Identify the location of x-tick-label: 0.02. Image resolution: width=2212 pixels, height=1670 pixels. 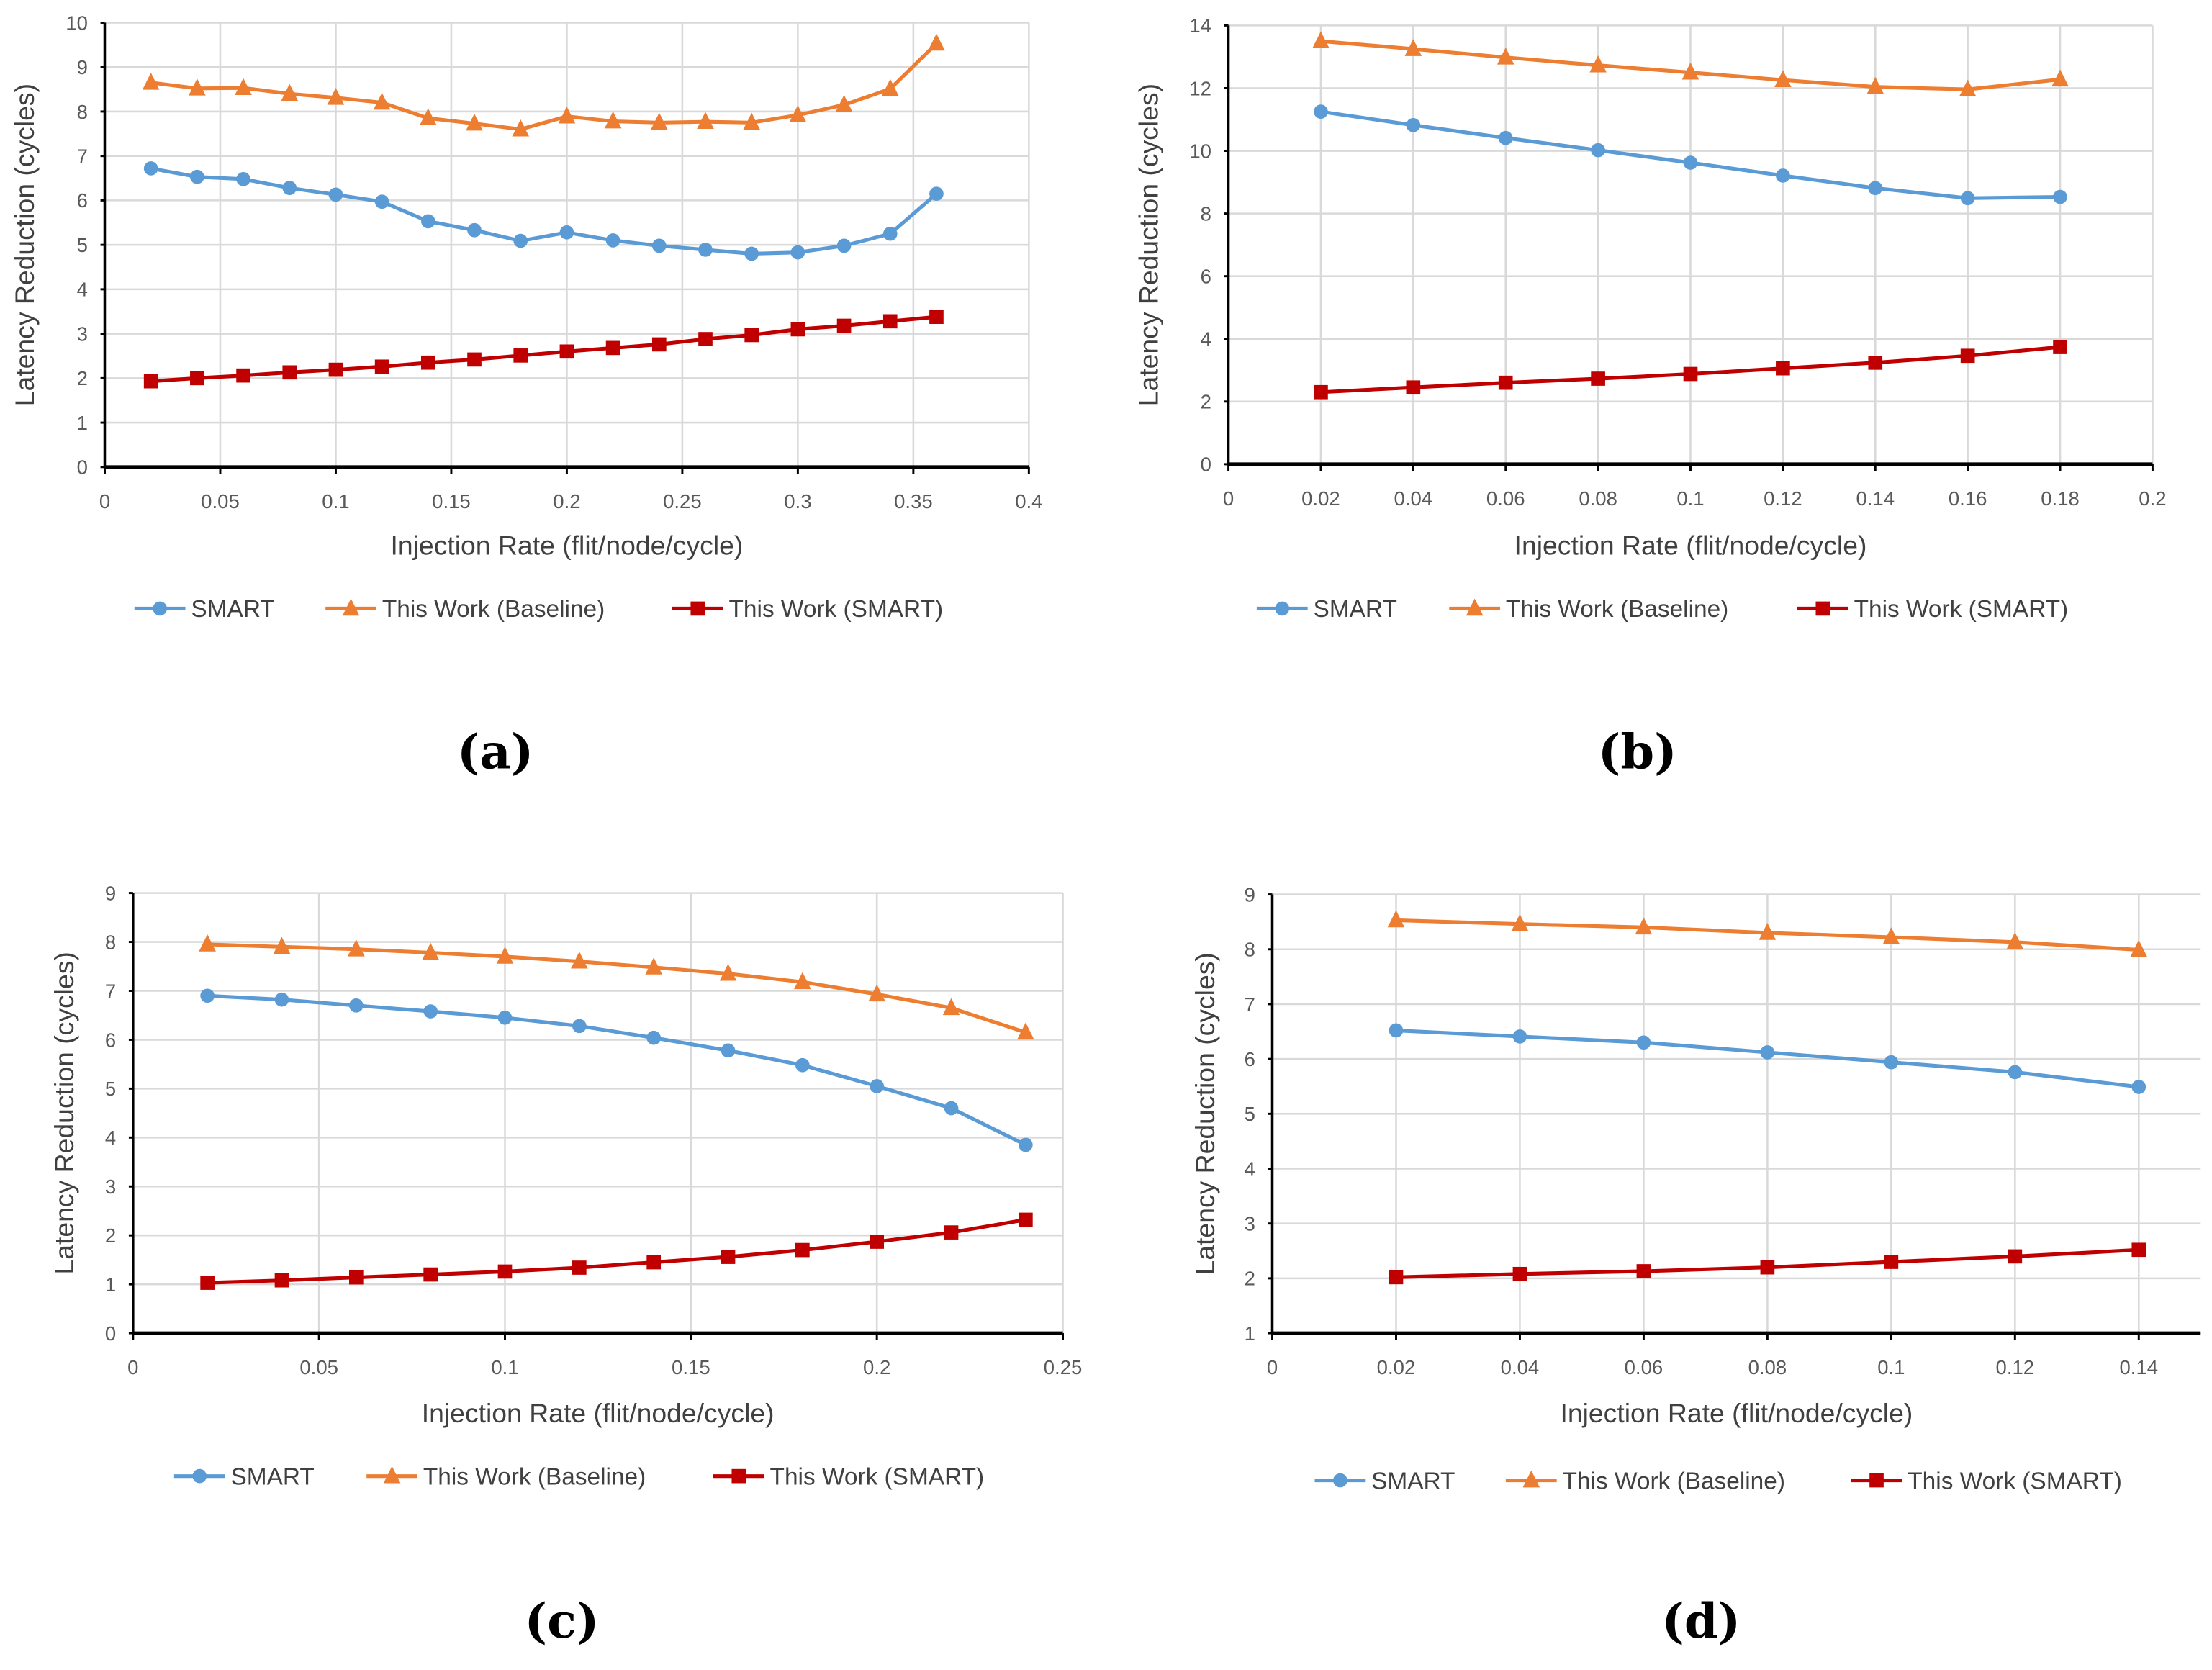
(1396, 1367).